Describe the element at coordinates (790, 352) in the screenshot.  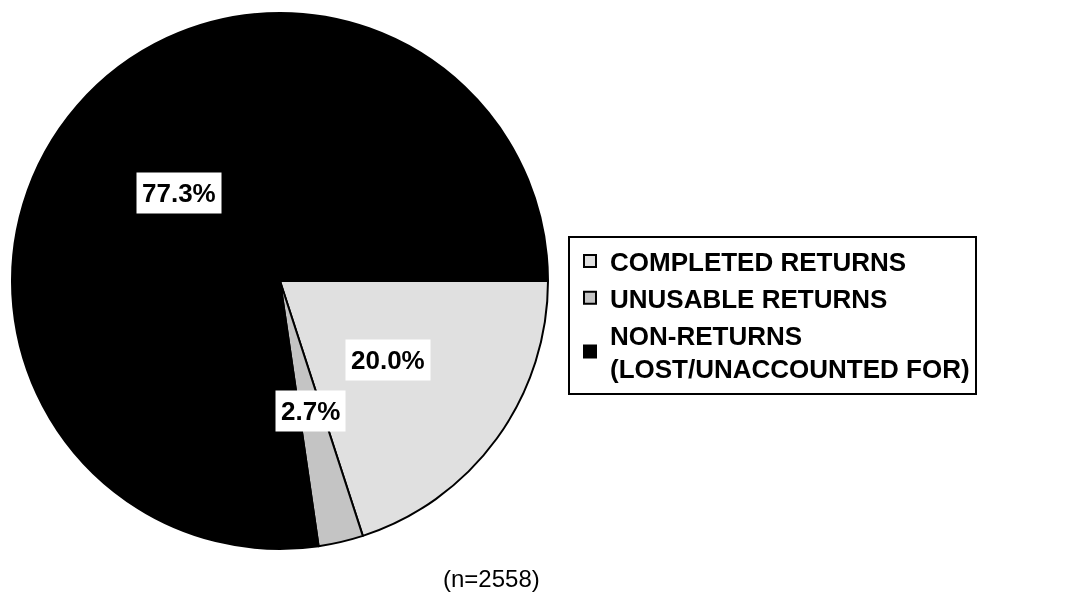
I see `legend-label: NON-RETURNS (LOST/UNACCOUNTED FOR)` at that location.